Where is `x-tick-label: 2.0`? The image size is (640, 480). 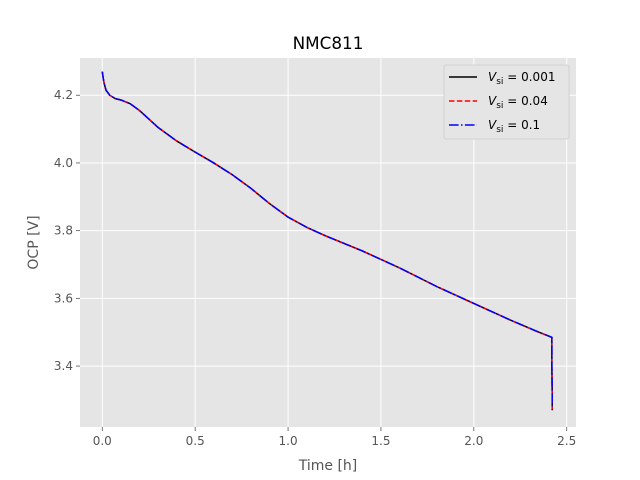 x-tick-label: 2.0 is located at coordinates (473, 441).